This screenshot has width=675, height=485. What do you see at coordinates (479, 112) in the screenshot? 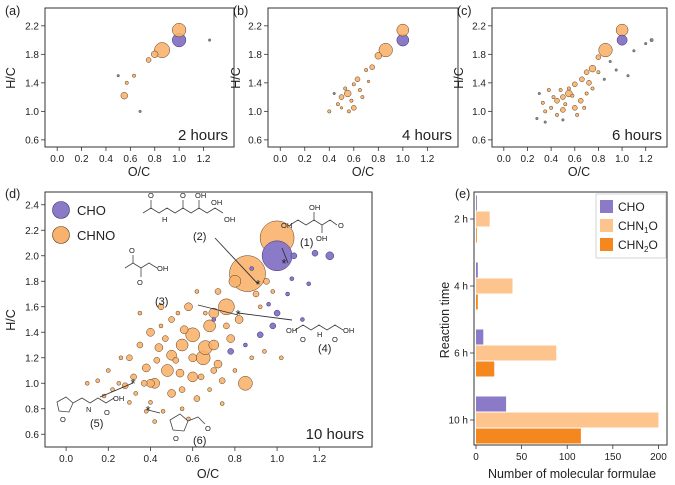
I see `y-tick-label: 1.0` at bounding box center [479, 112].